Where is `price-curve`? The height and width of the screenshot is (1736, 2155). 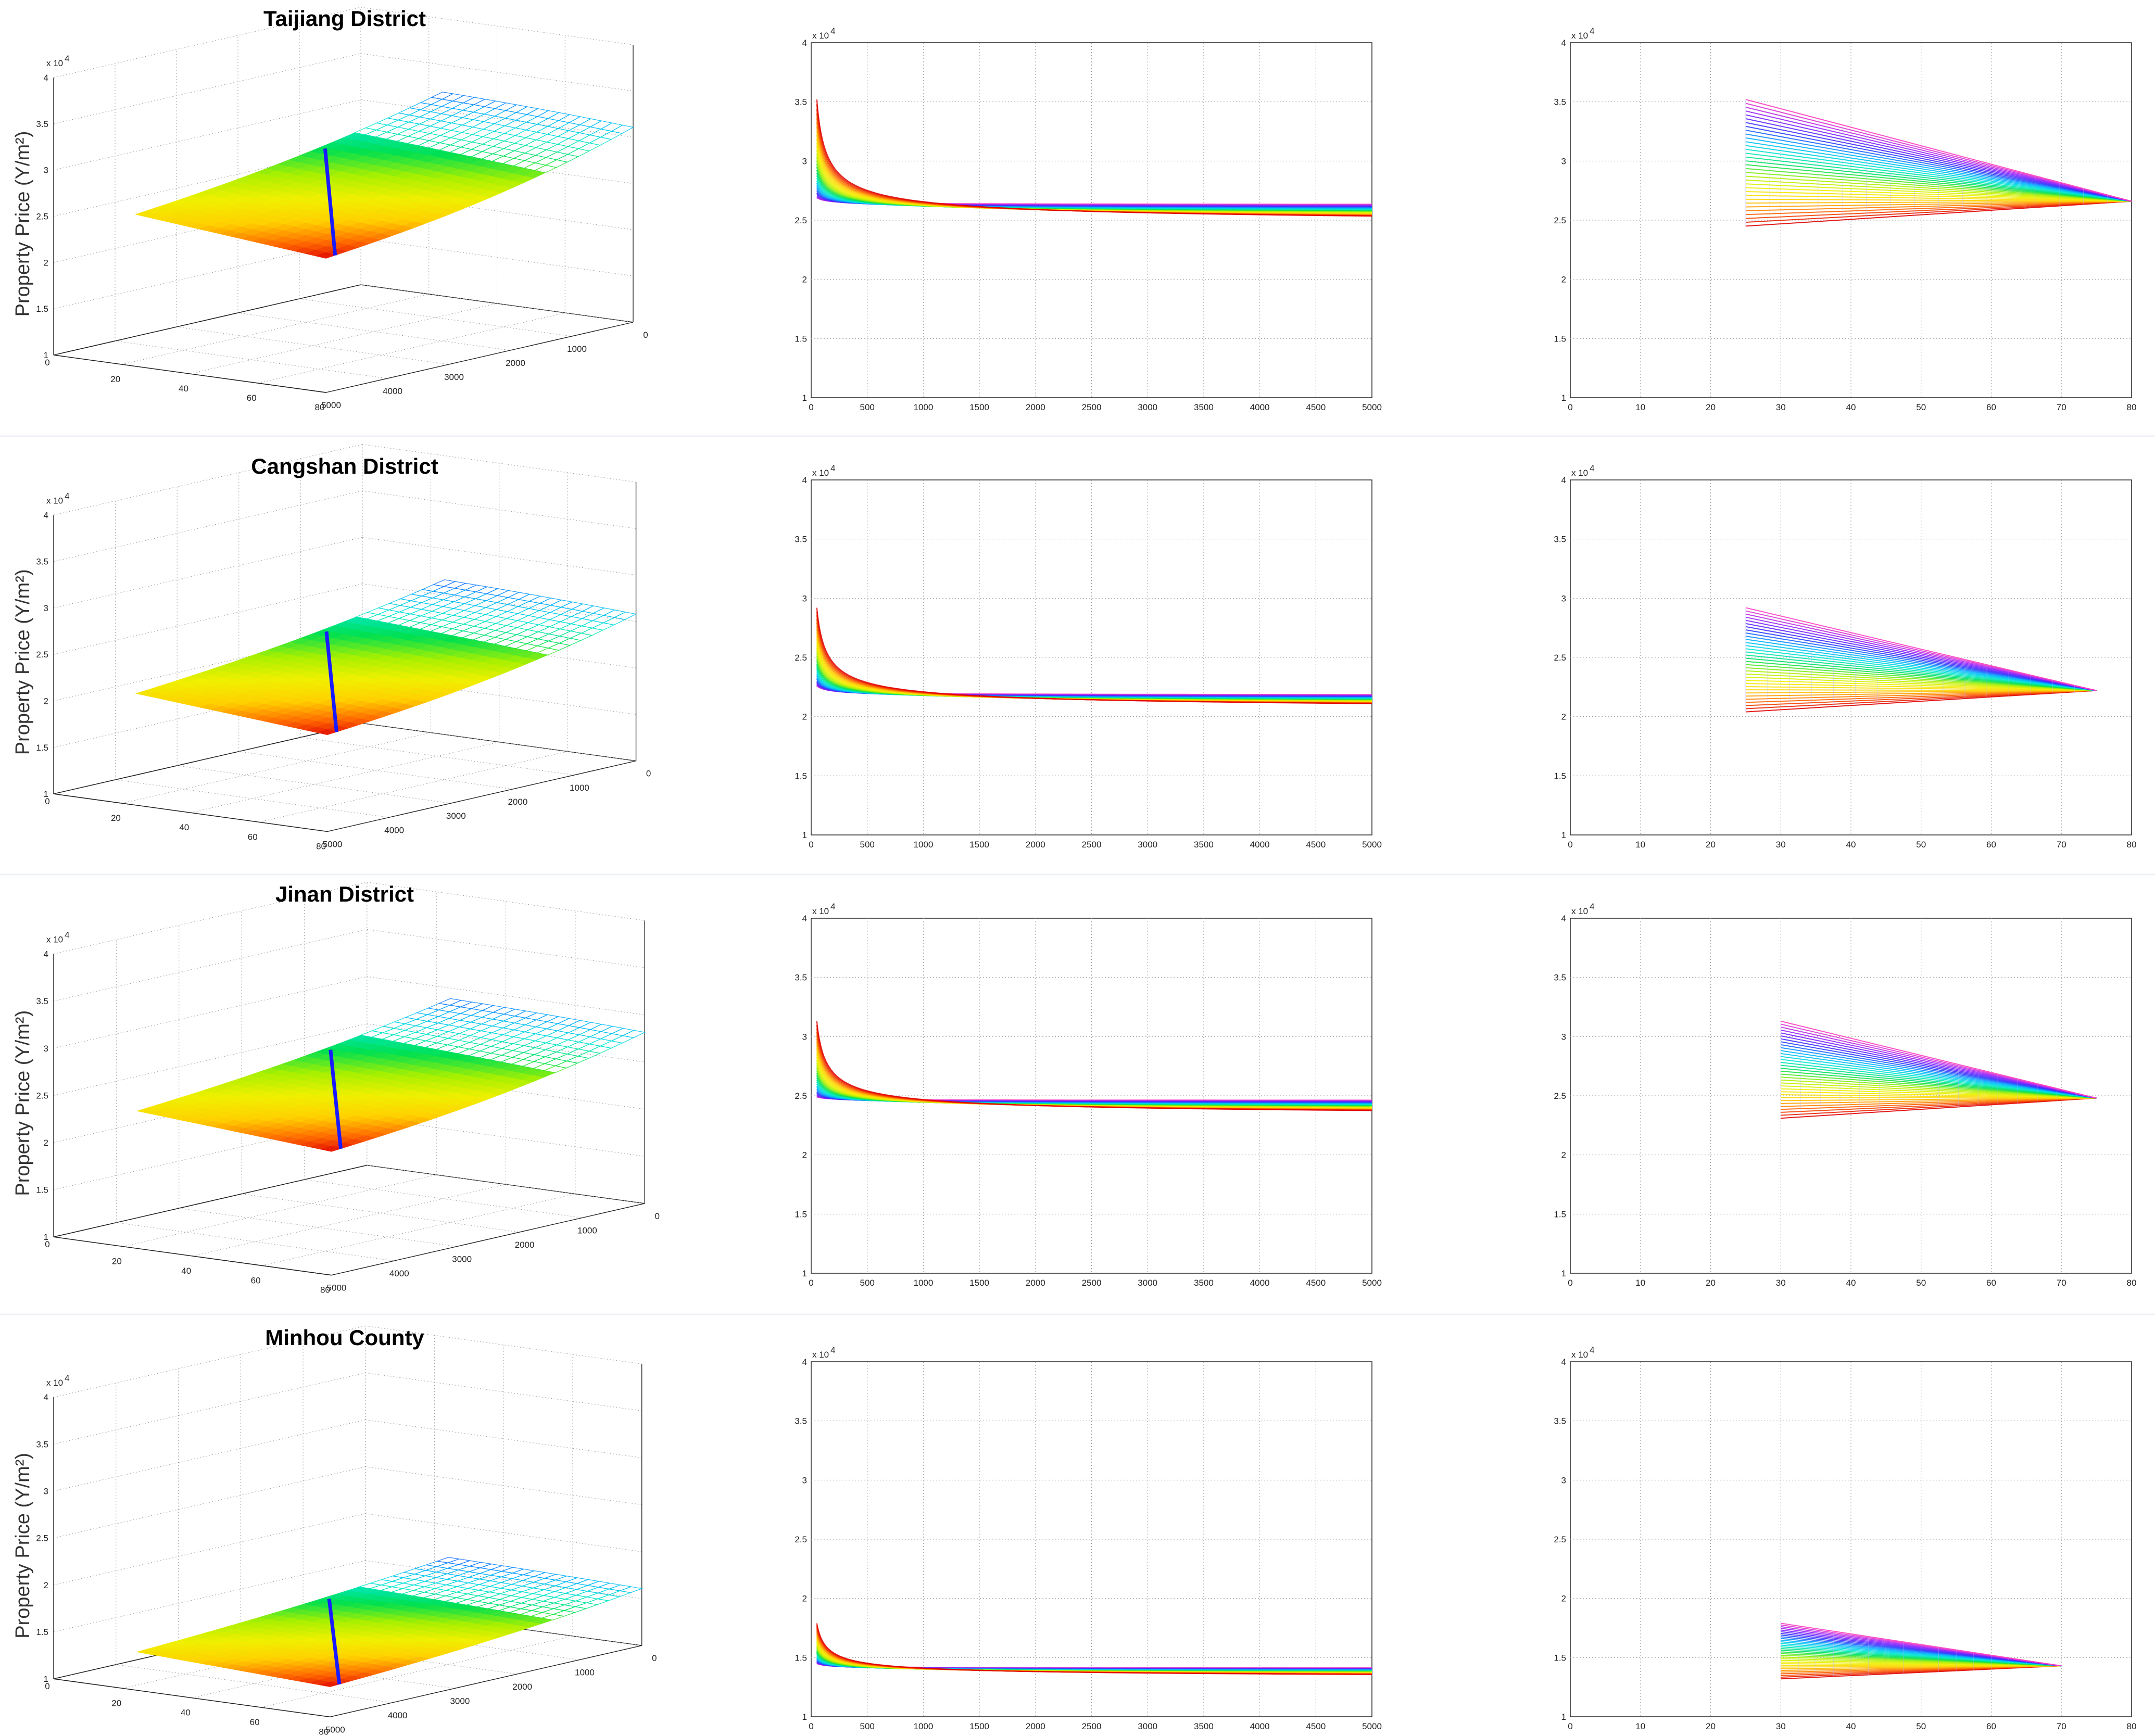 price-curve is located at coordinates (1094, 655).